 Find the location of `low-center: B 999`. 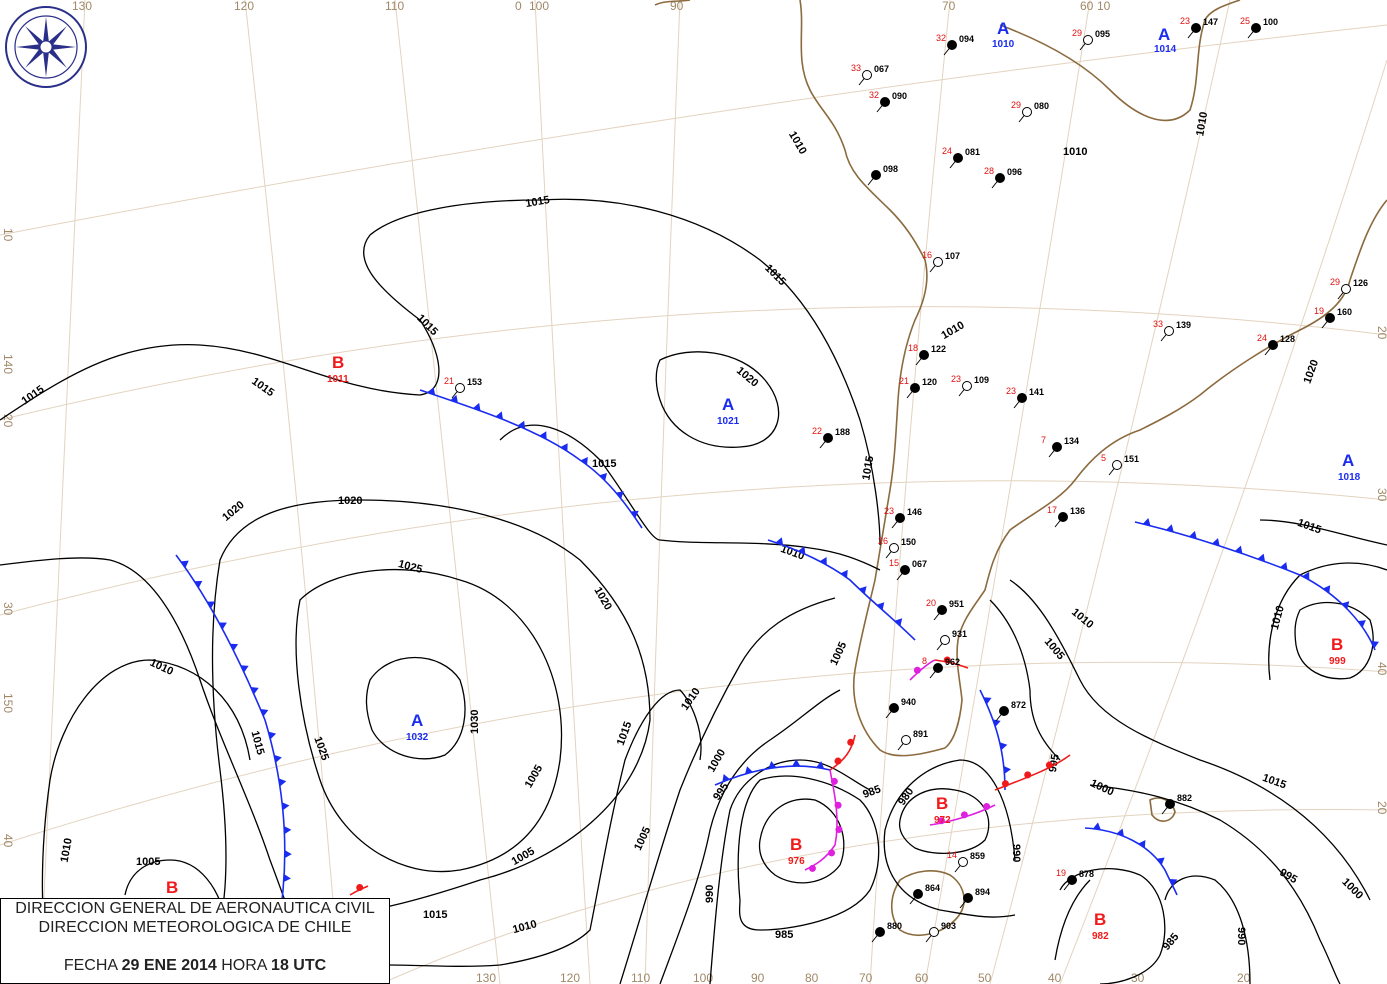

low-center: B 999 is located at coordinates (1337, 651).